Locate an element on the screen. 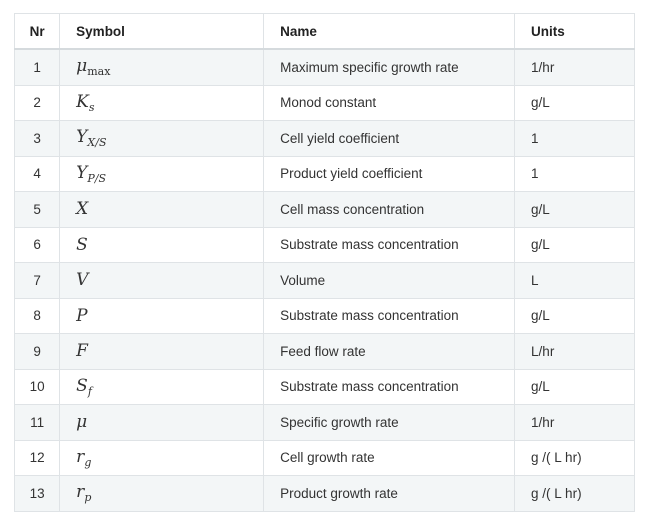  row-symbol: rg is located at coordinates (162, 457).